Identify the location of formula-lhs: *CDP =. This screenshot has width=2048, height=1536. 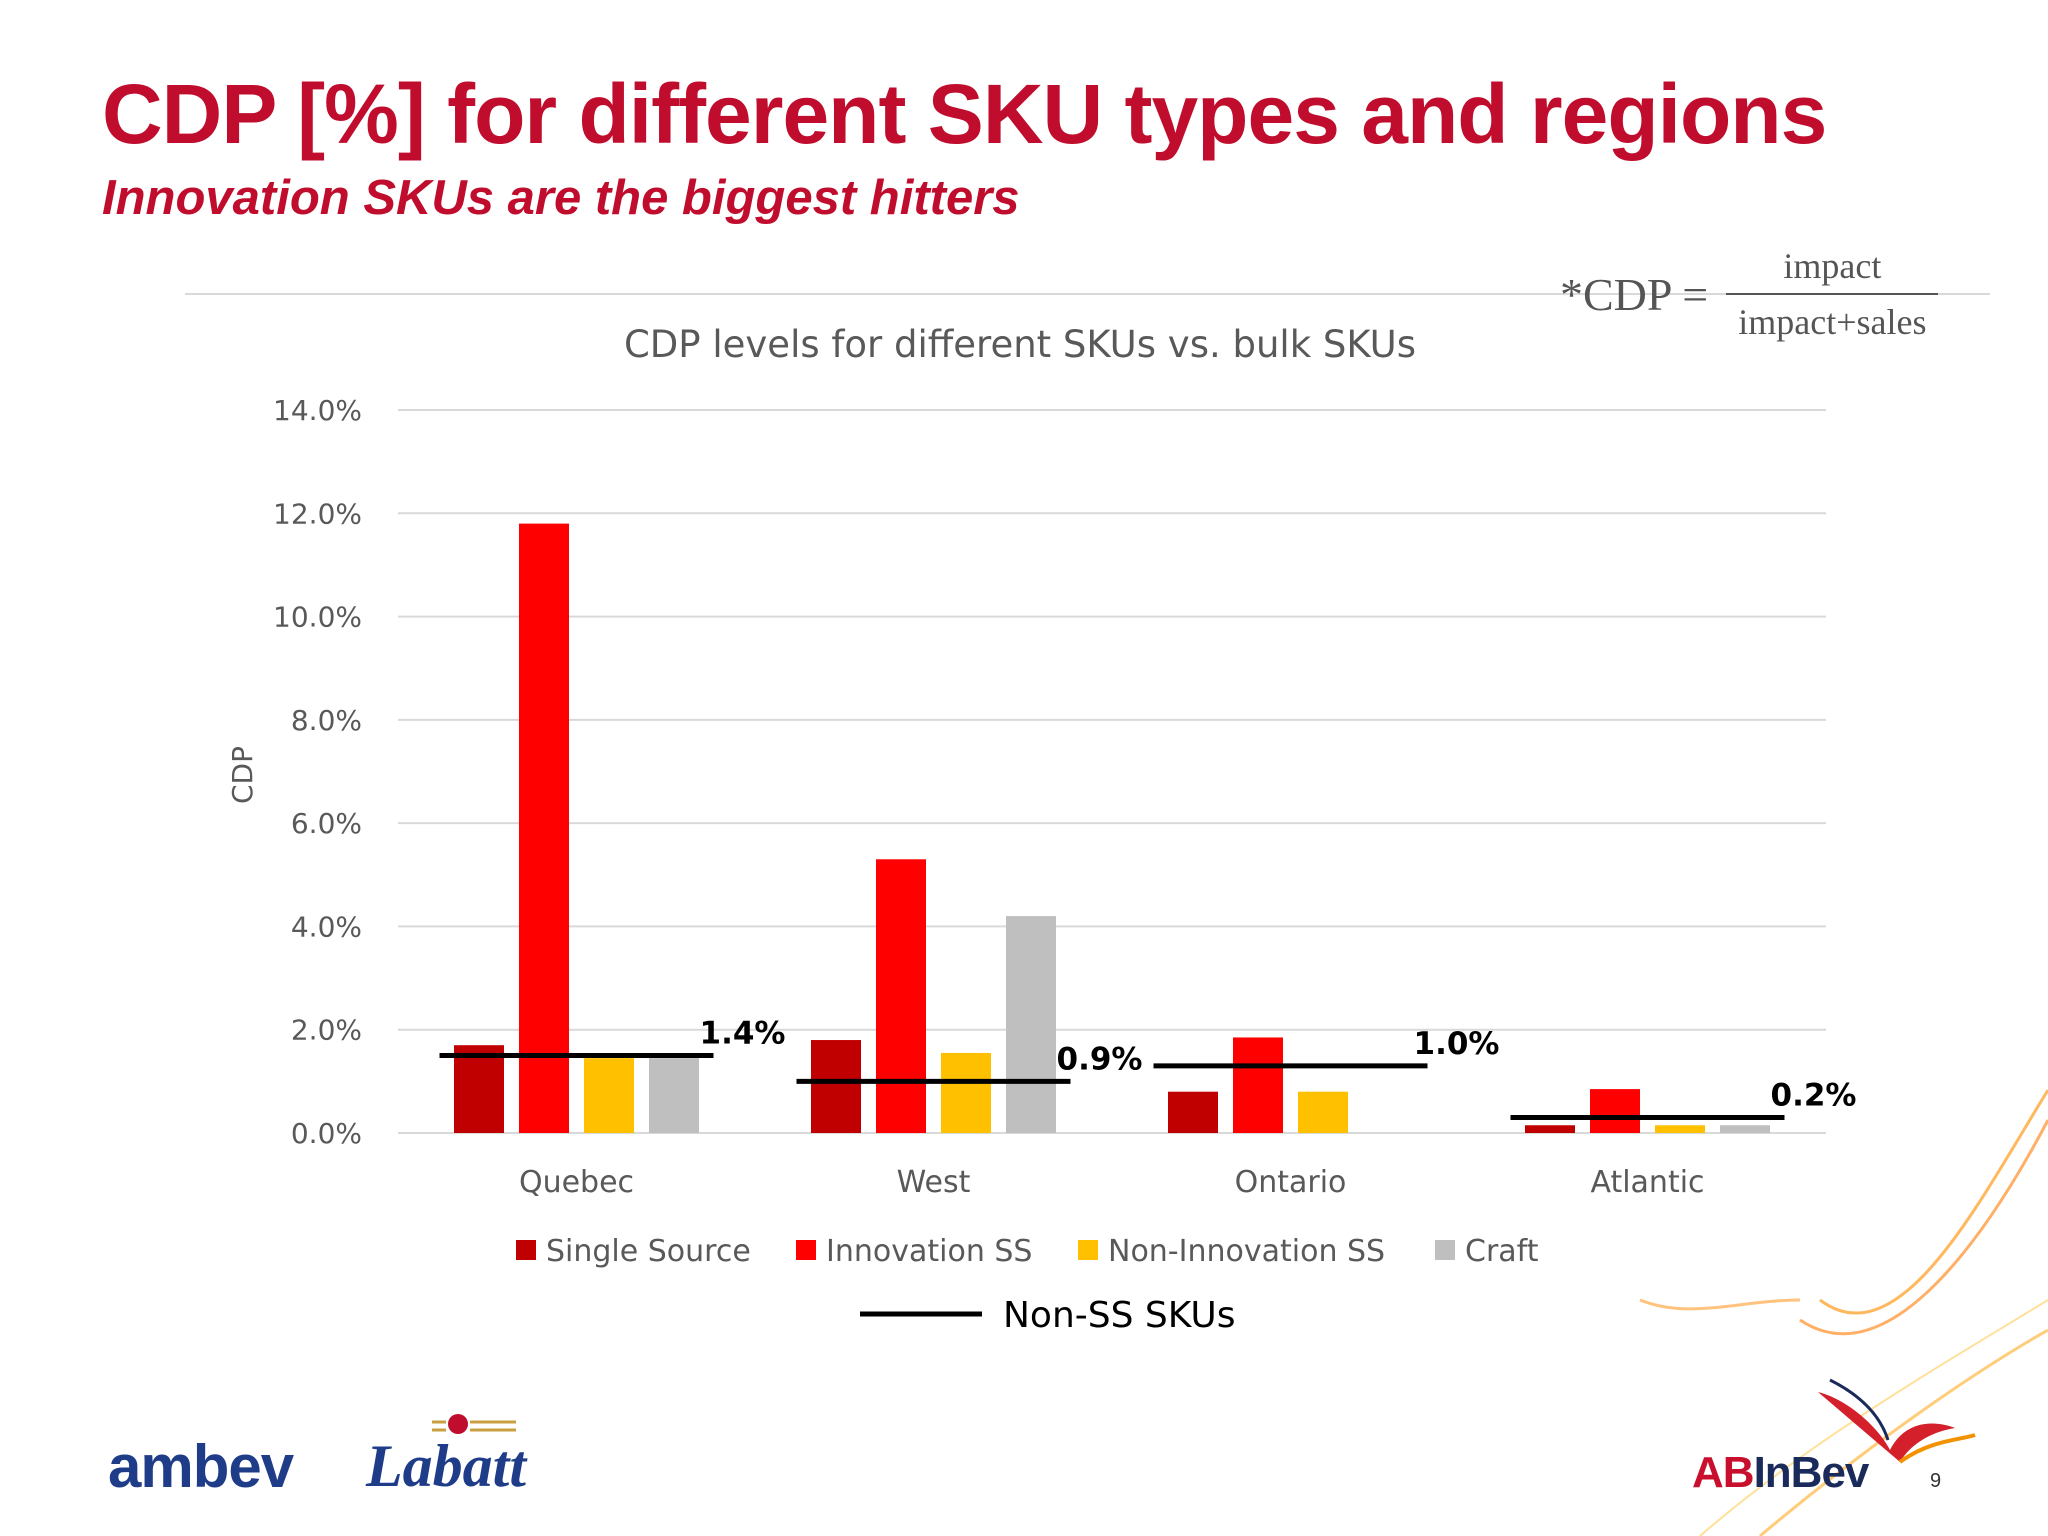
(1634, 294).